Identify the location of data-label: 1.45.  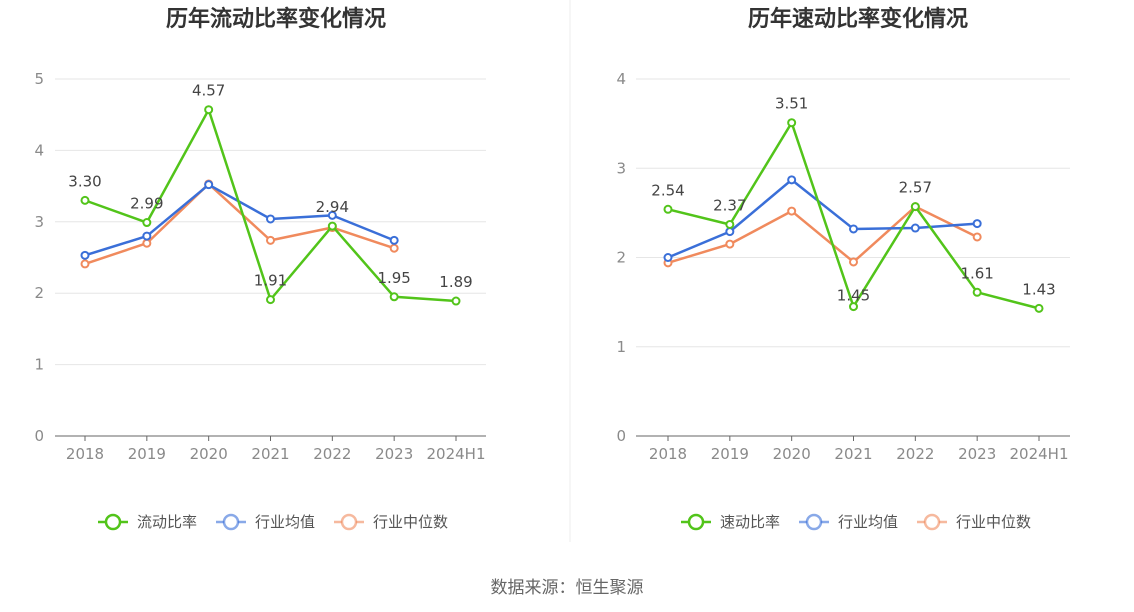
(853, 296).